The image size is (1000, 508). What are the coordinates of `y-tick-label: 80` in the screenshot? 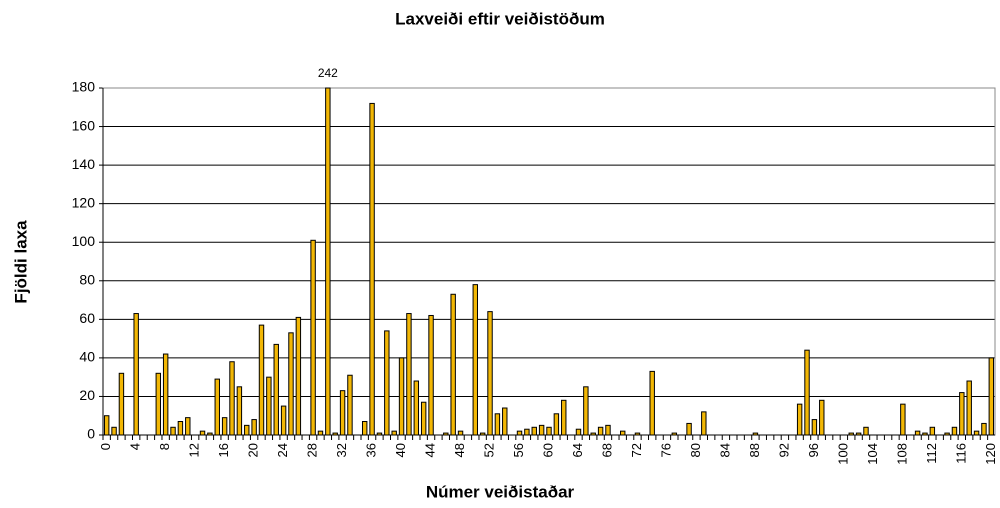 It's located at (87, 279).